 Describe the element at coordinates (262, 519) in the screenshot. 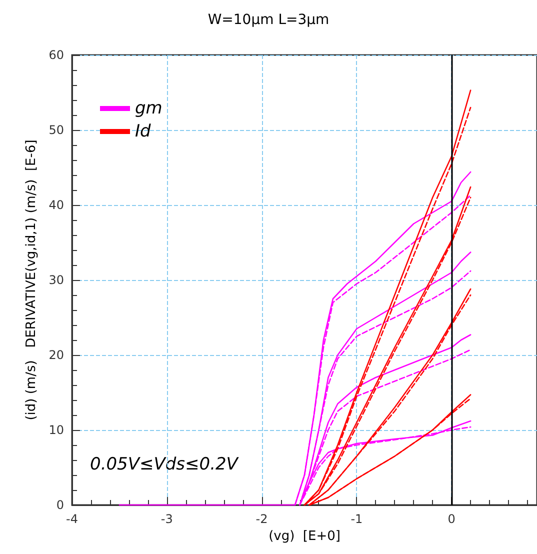

I see `x-tick-label: -2` at that location.